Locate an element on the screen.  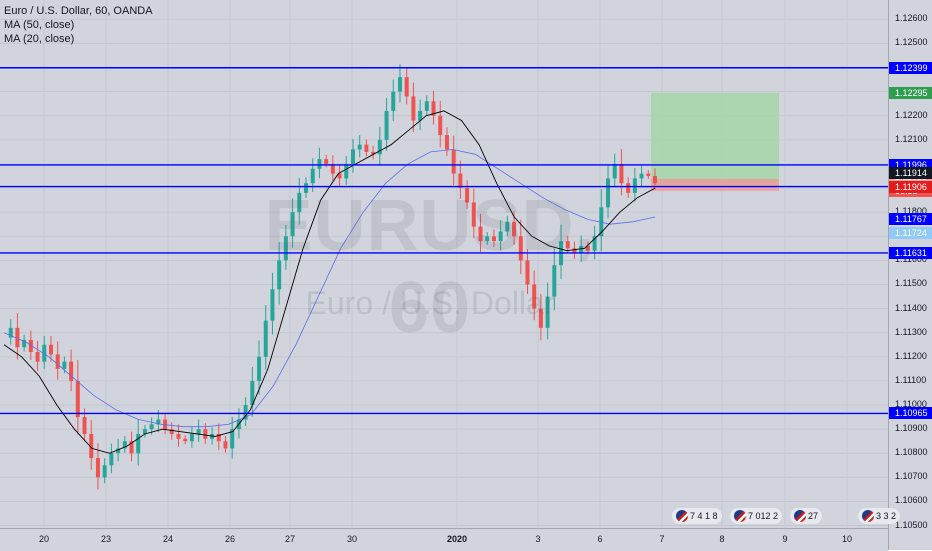
event-badge: 3 3 2 is located at coordinates (879, 516).